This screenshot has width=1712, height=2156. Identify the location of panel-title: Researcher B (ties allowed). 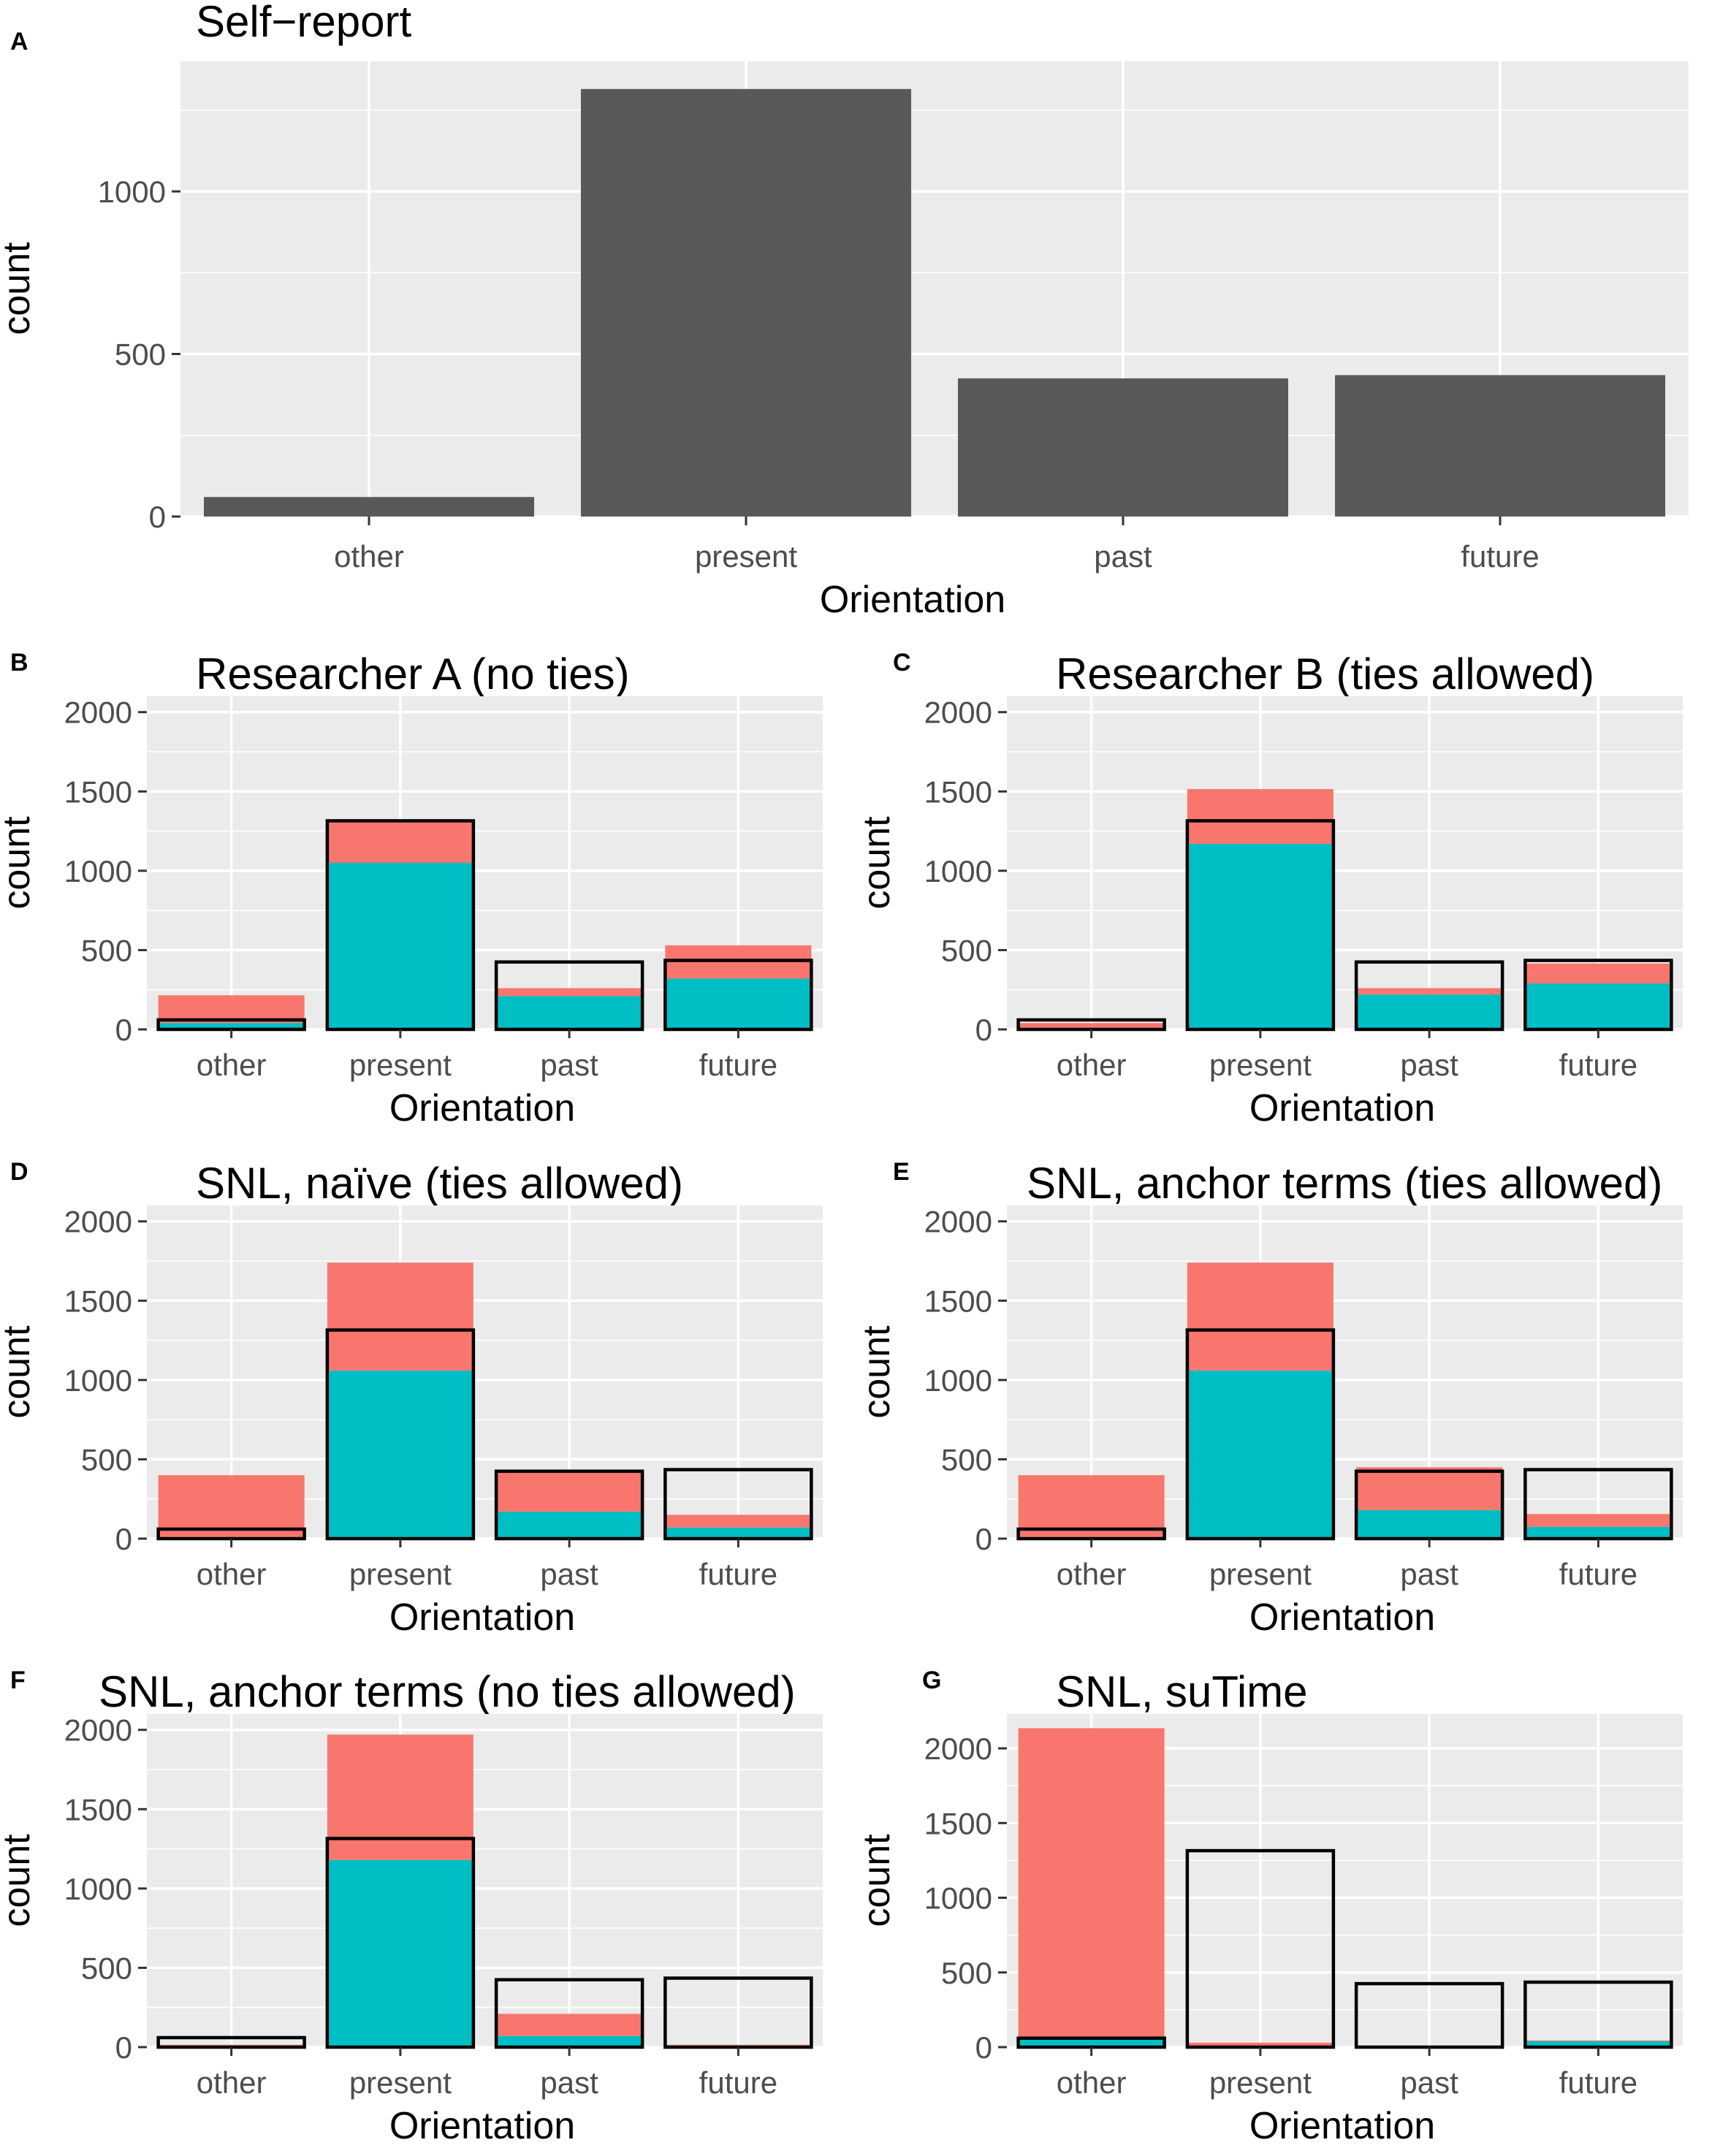
(1325, 674).